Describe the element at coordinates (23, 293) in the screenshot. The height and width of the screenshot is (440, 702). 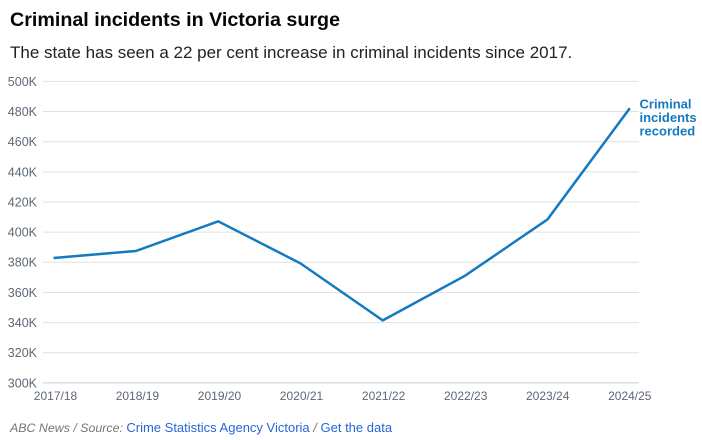
I see `svg-text: 360K` at that location.